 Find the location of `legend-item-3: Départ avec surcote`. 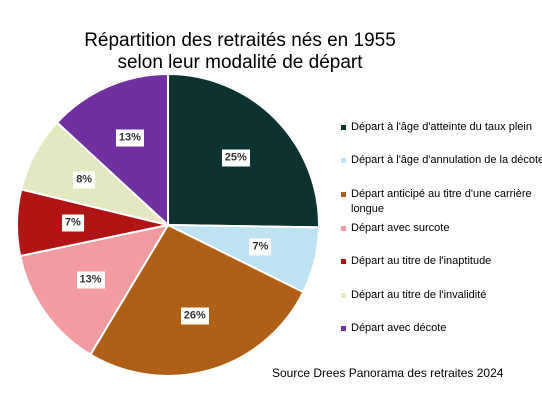

legend-item-3: Départ avec surcote is located at coordinates (441, 228).